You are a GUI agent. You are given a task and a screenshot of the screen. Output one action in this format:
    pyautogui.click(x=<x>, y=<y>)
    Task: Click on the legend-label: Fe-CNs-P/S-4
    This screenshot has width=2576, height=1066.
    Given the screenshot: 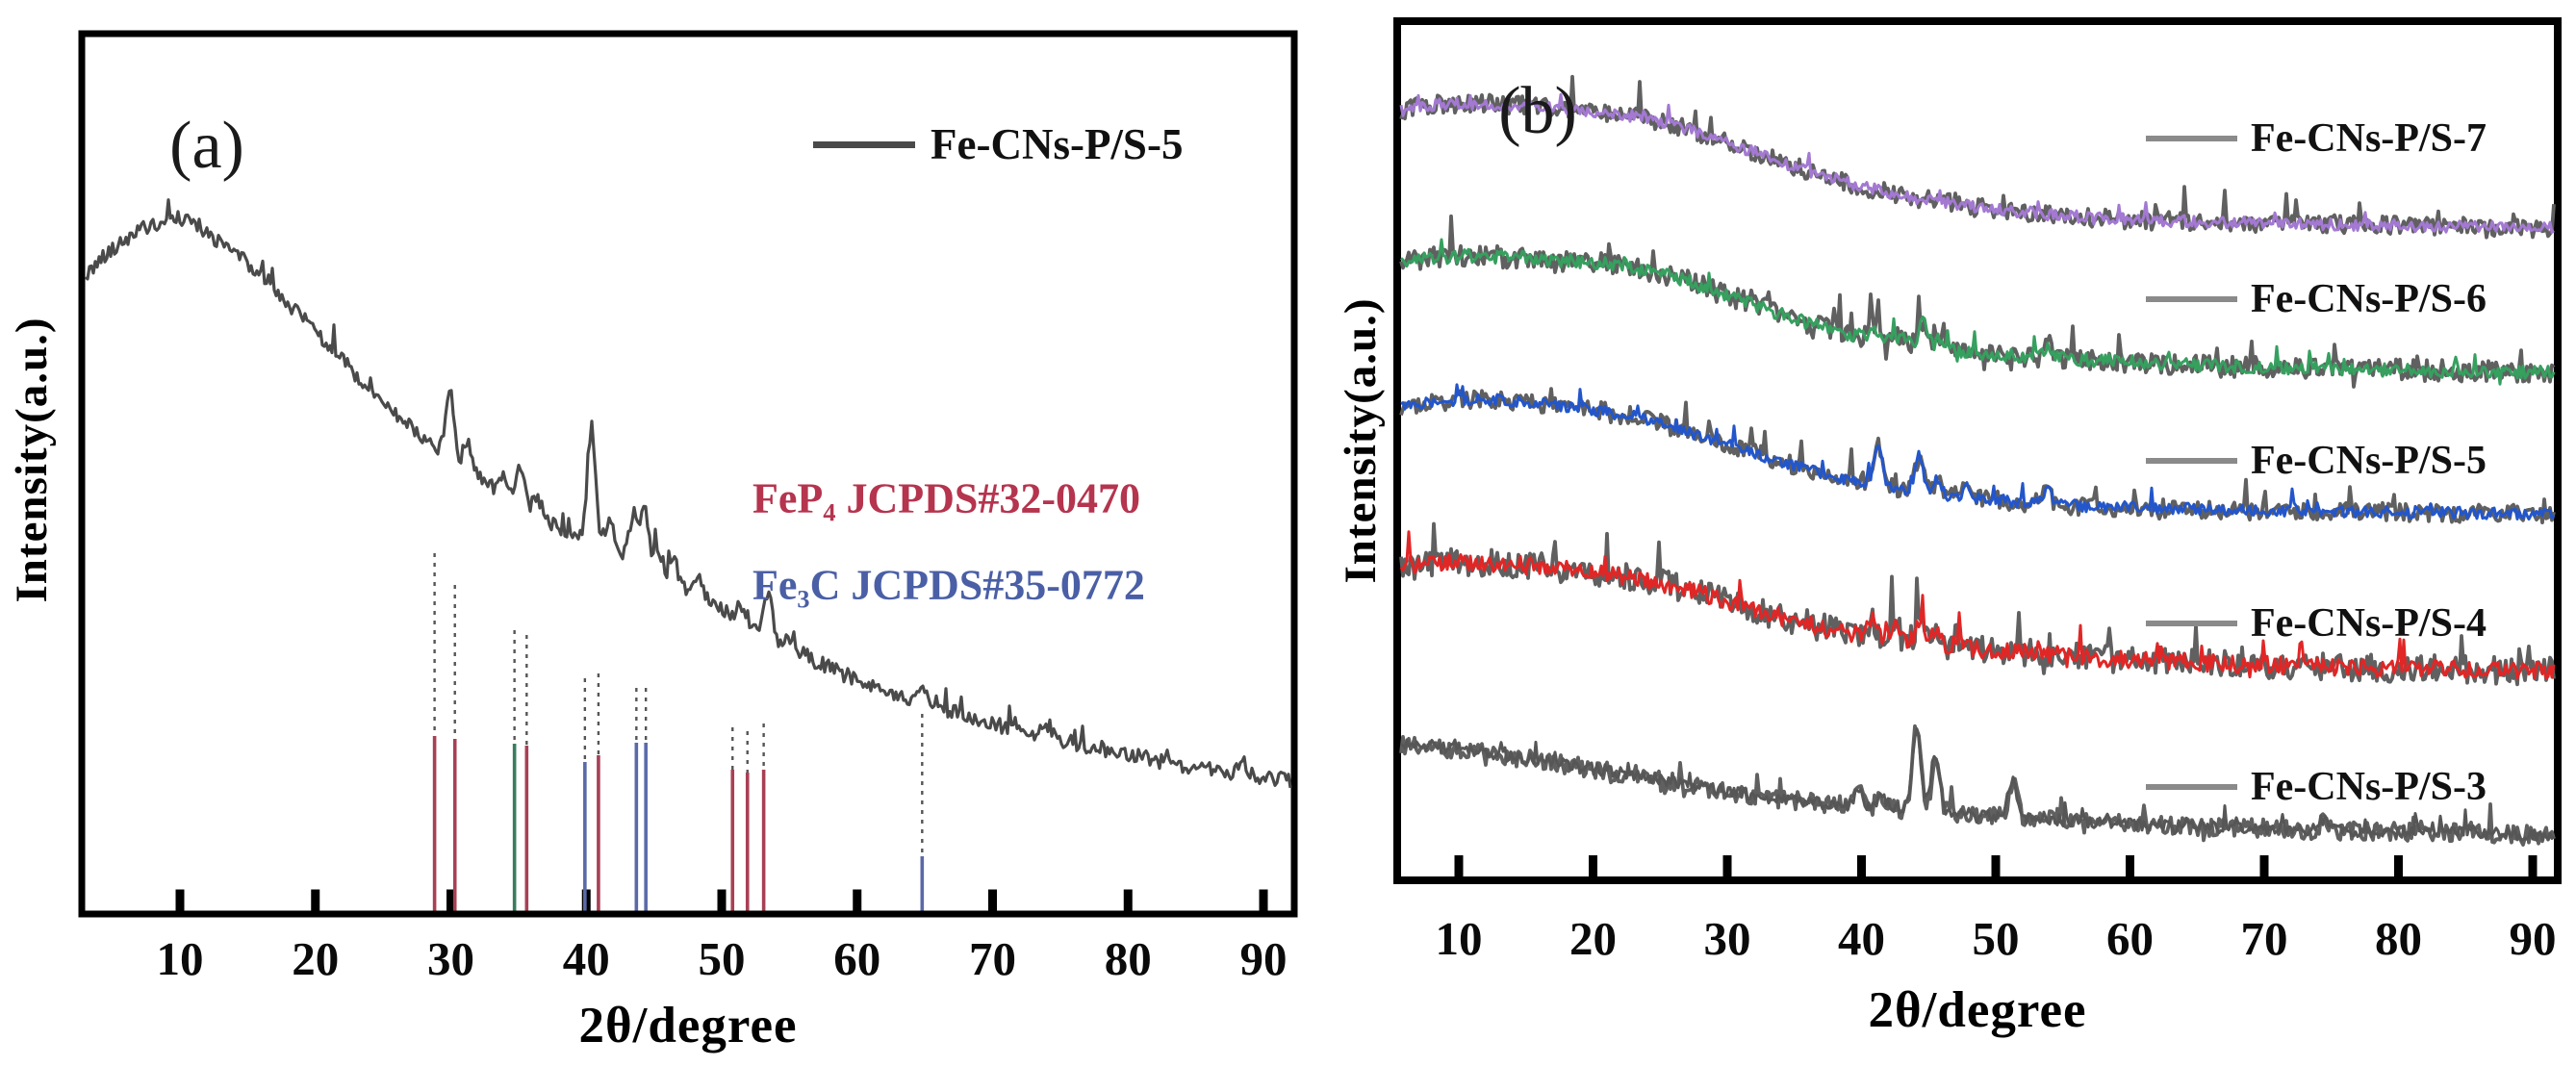 What is the action you would take?
    pyautogui.click(x=2369, y=623)
    